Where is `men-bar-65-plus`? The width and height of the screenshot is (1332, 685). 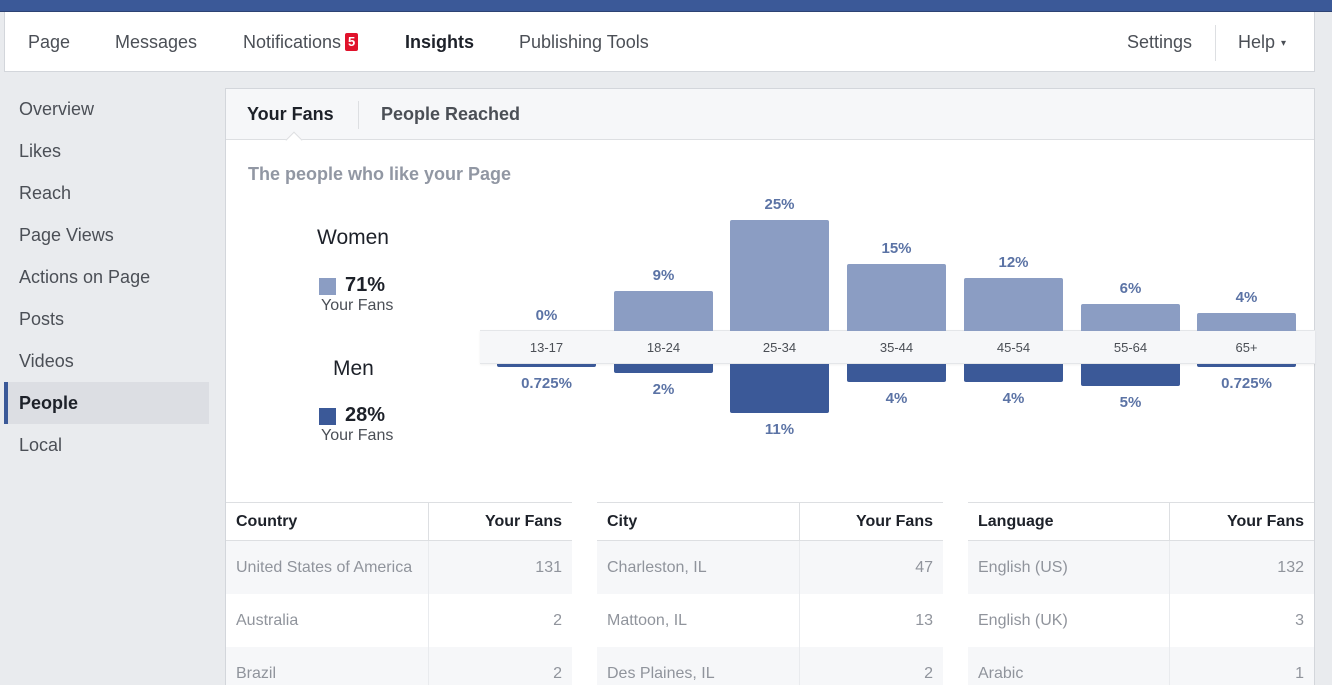 men-bar-65-plus is located at coordinates (1246, 366).